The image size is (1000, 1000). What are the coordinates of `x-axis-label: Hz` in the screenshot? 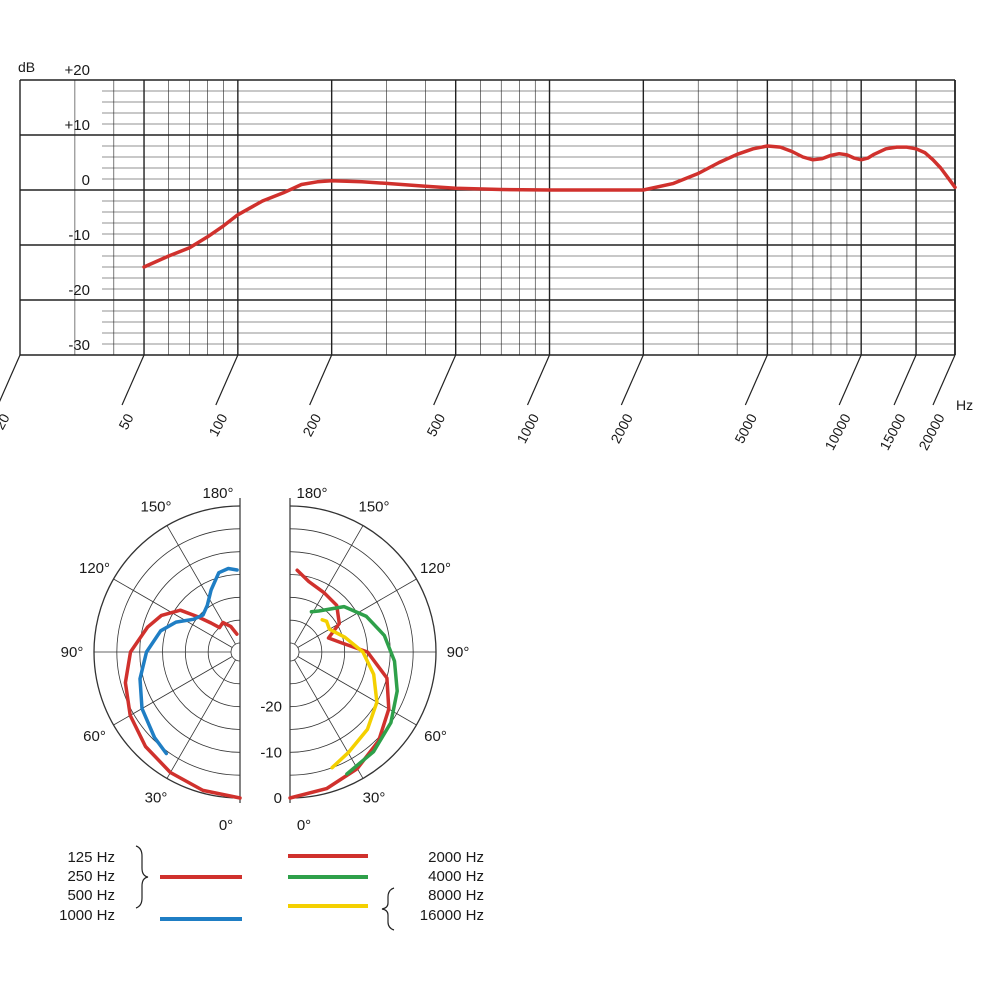 It's located at (964, 405).